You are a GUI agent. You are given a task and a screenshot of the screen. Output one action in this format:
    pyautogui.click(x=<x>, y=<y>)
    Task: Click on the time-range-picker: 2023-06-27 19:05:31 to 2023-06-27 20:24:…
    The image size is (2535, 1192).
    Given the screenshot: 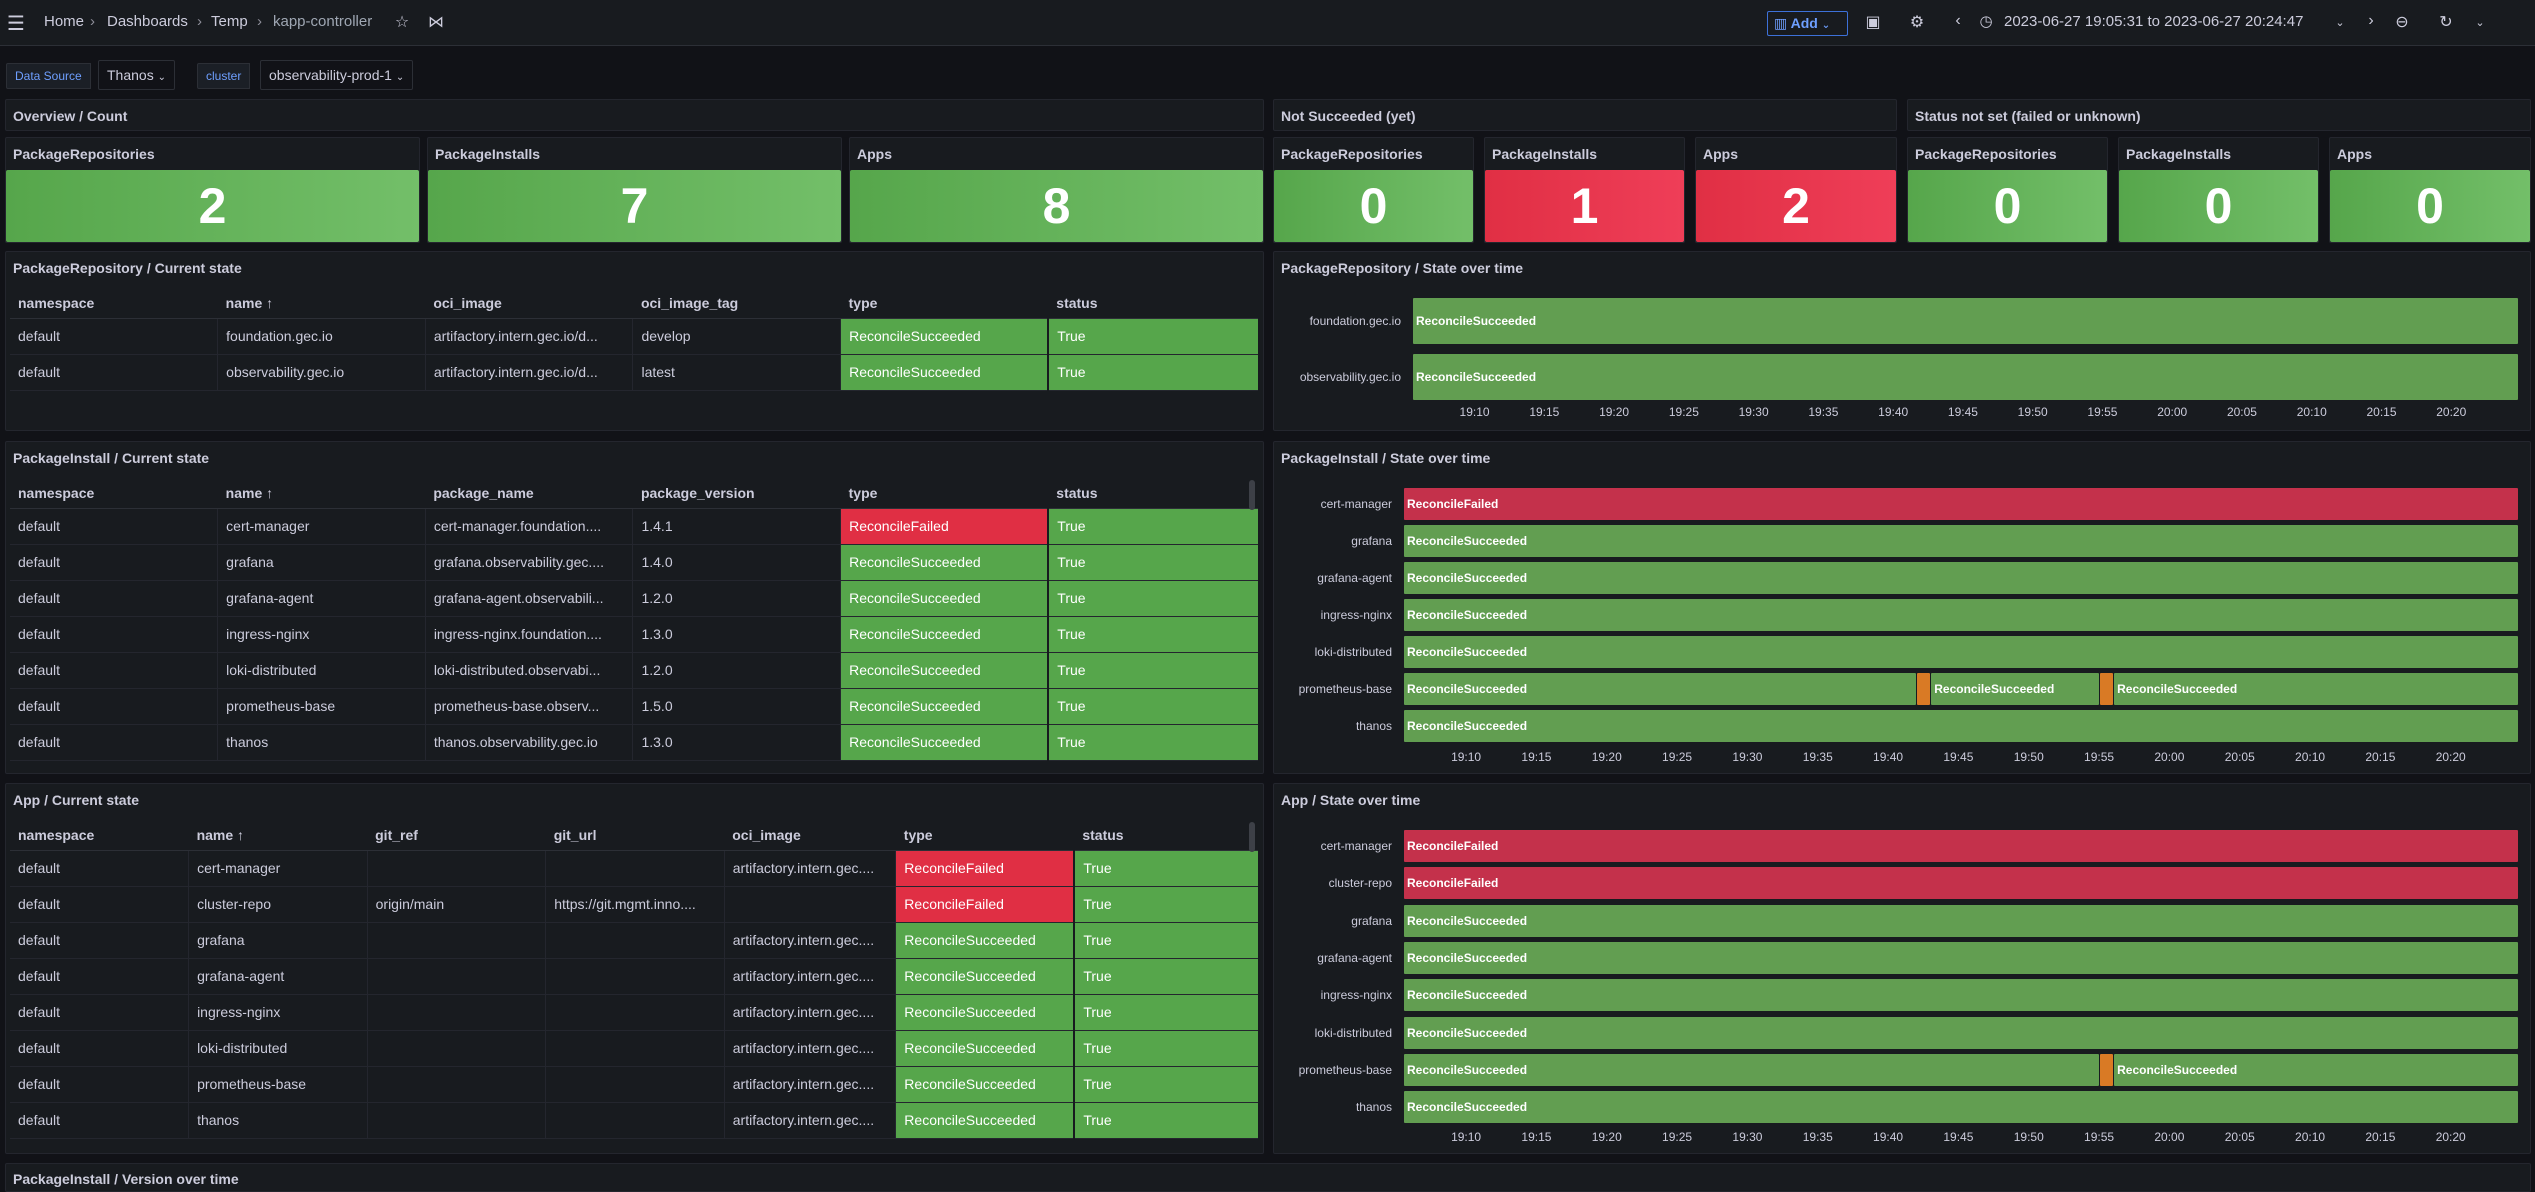 What is the action you would take?
    pyautogui.click(x=2154, y=21)
    